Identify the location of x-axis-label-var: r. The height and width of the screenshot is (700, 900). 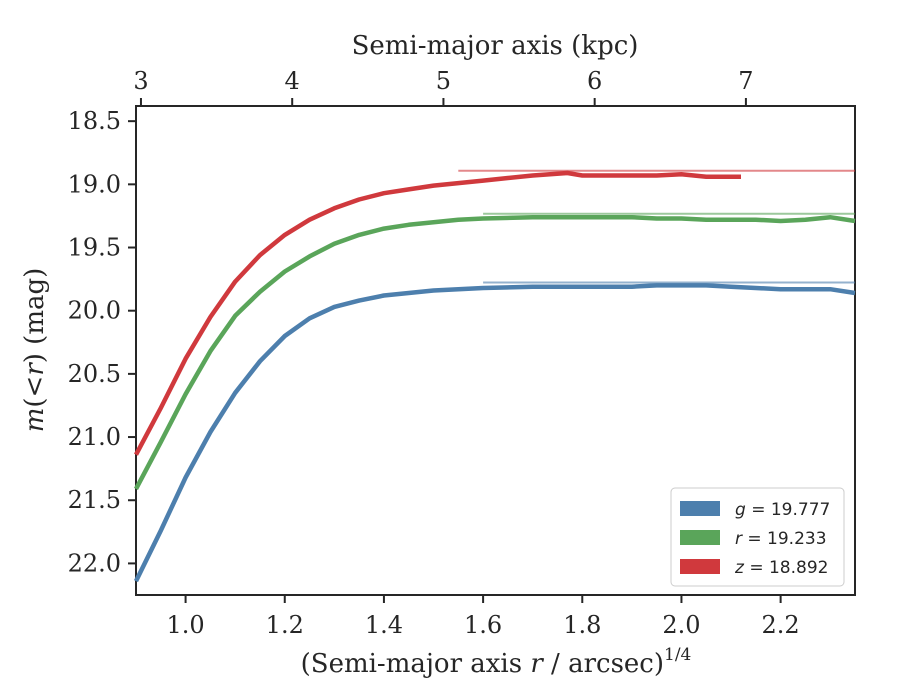
(537, 664).